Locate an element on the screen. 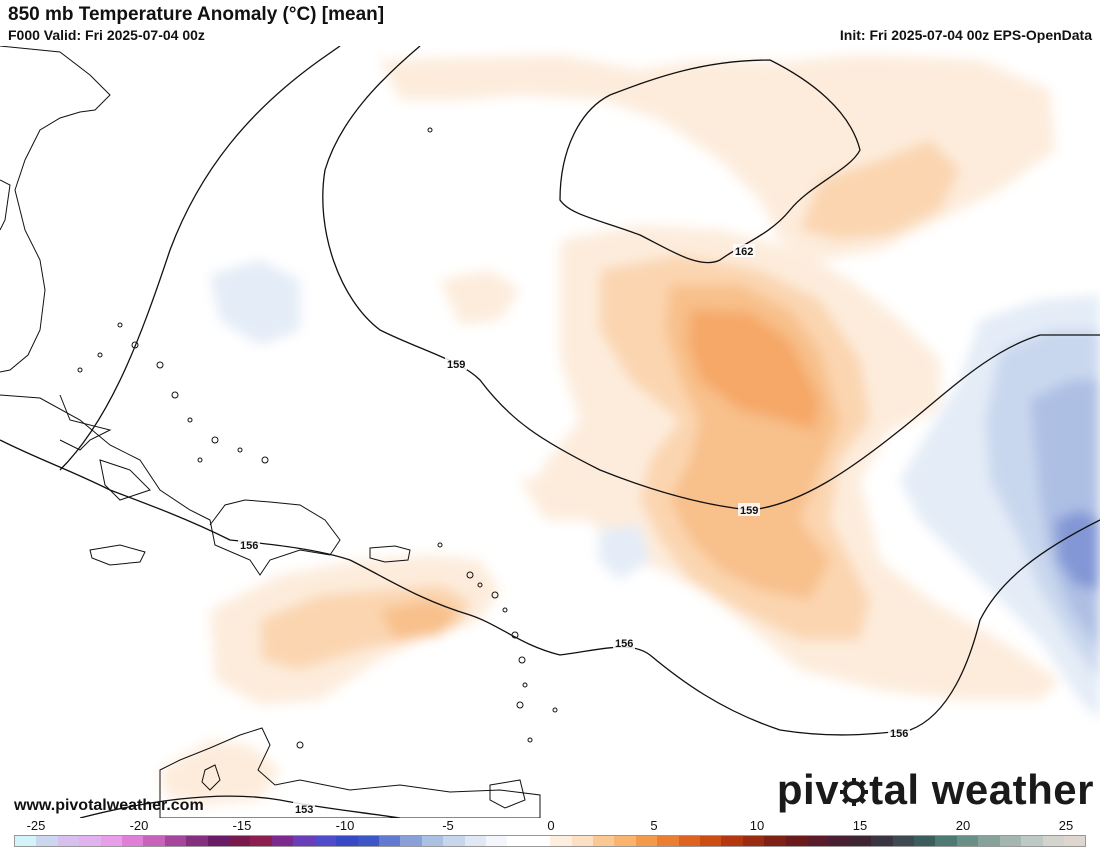 Image resolution: width=1100 pixels, height=850 pixels. colorbar-labels: -25 -20 -15 -10 -5 0 5 10 15 20 25 is located at coordinates (550, 826).